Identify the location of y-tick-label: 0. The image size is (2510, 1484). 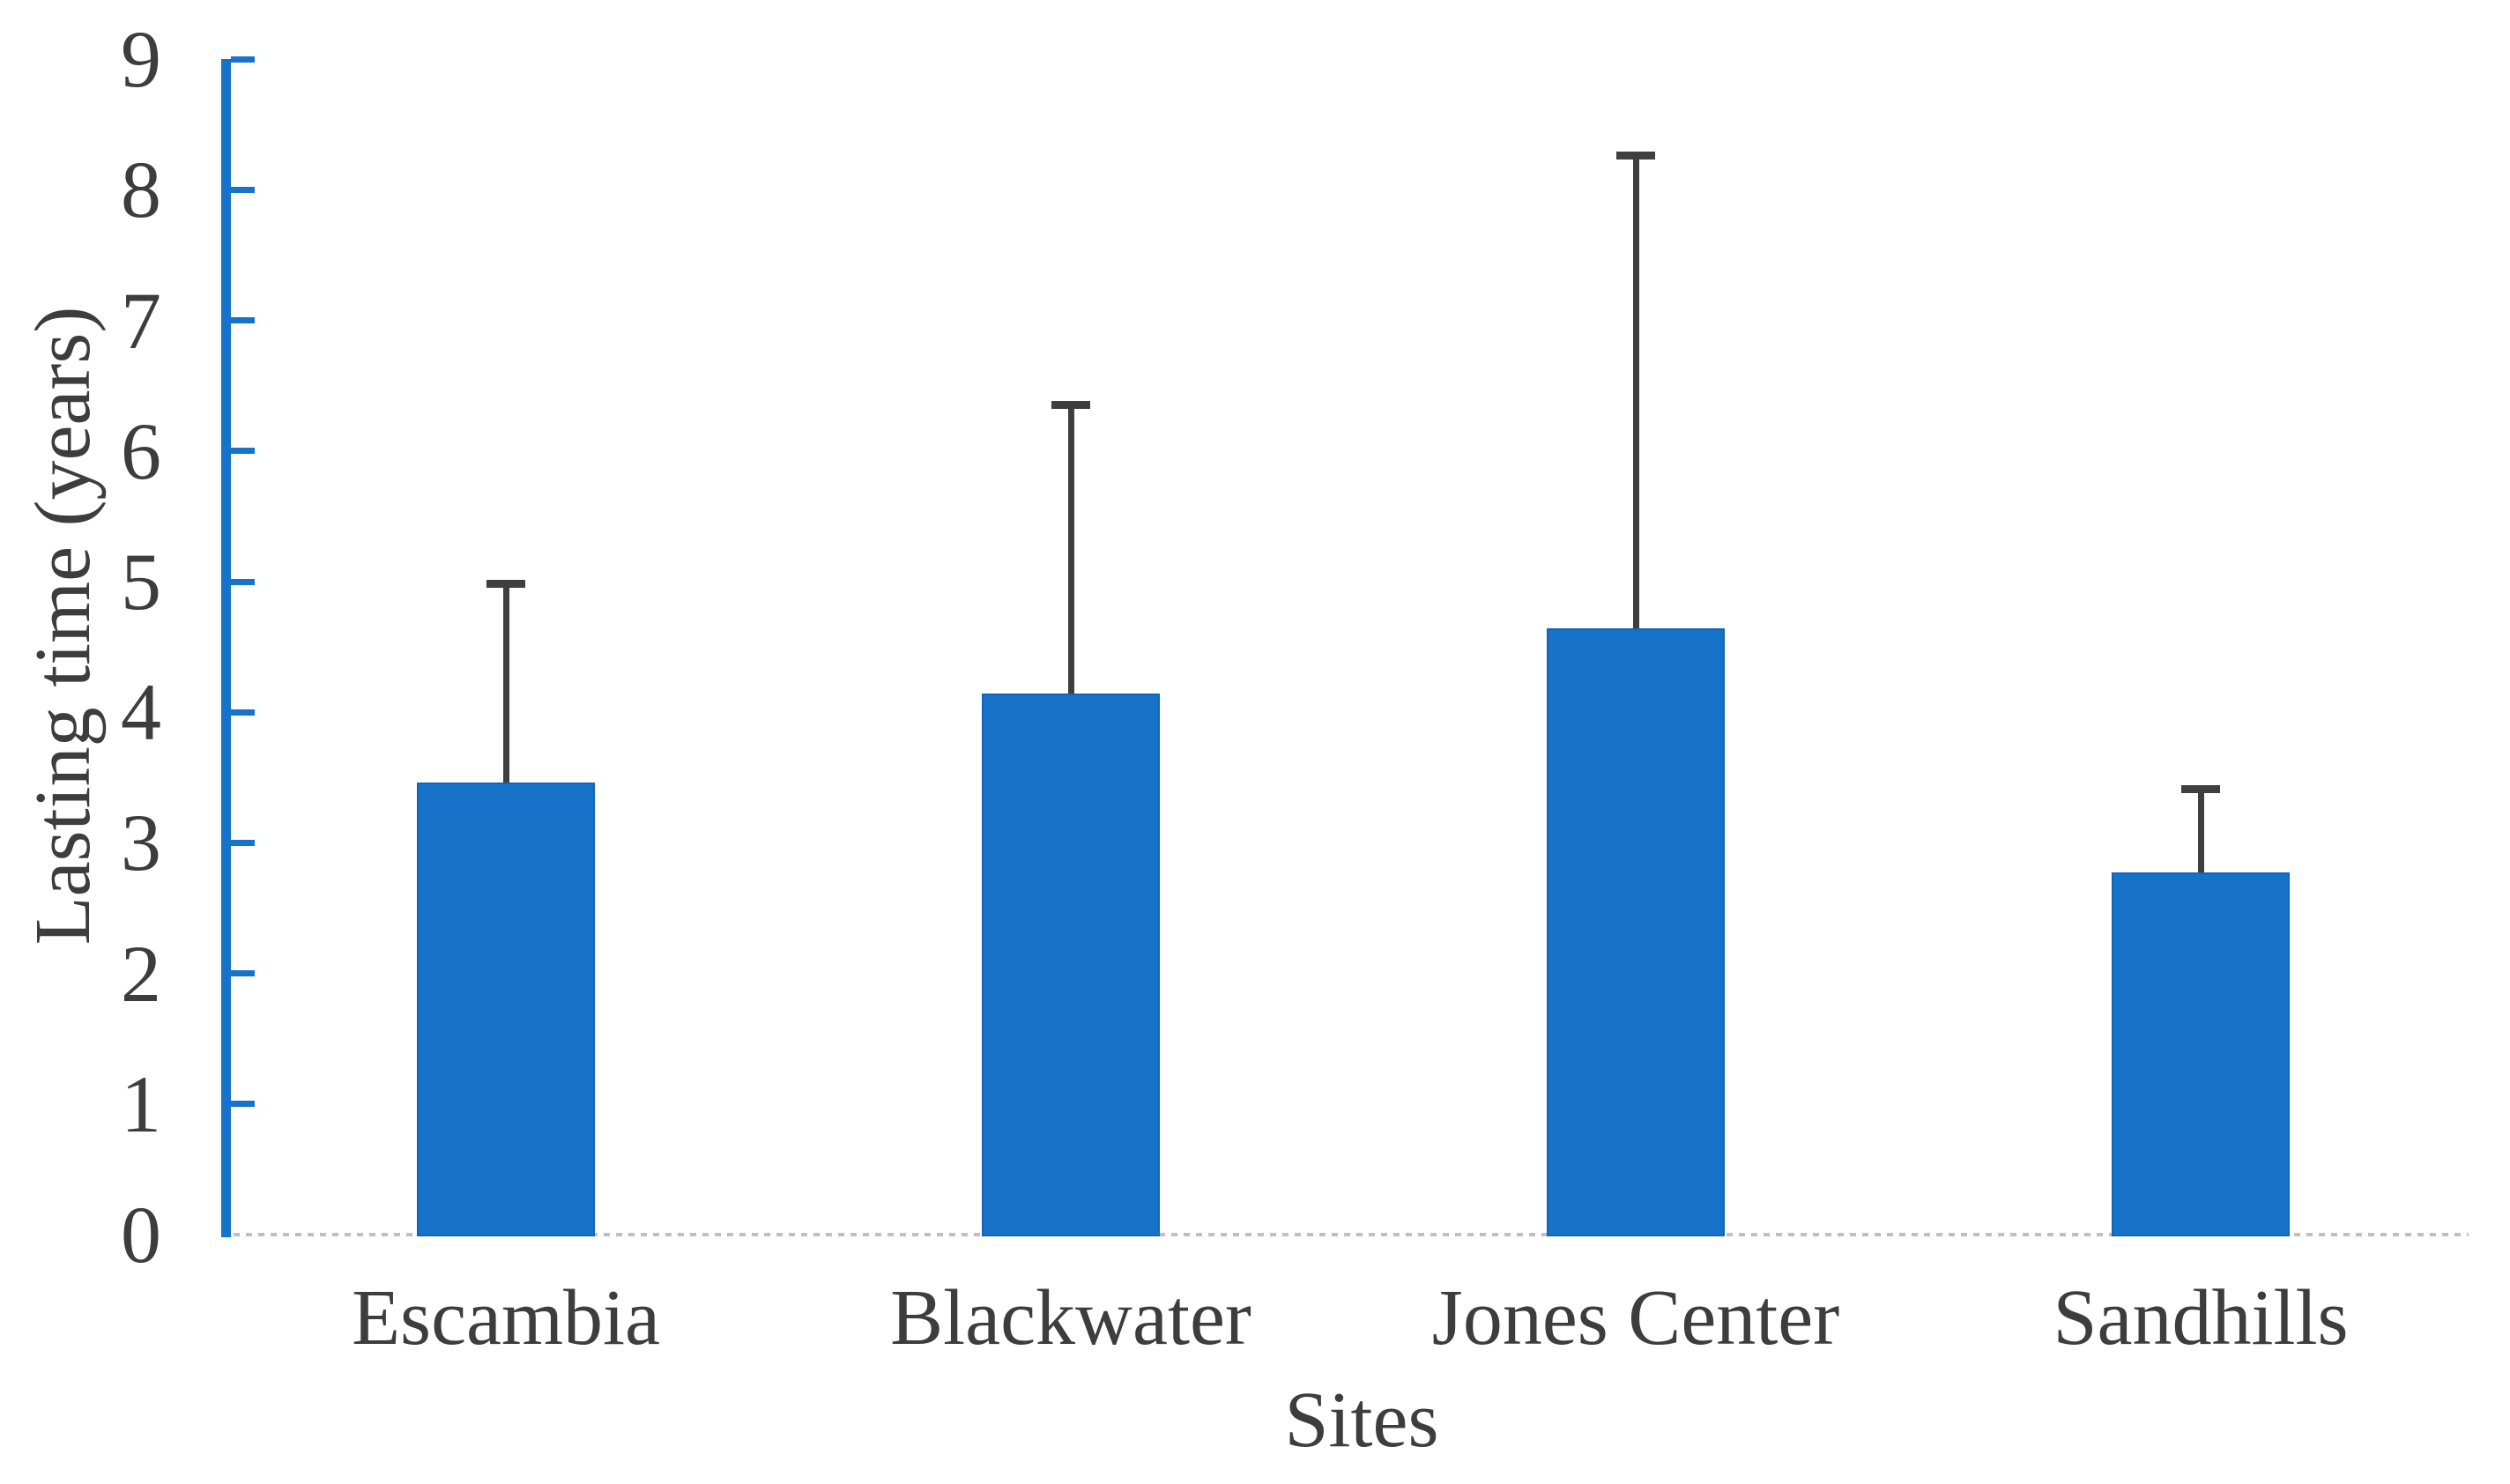
(141, 1235).